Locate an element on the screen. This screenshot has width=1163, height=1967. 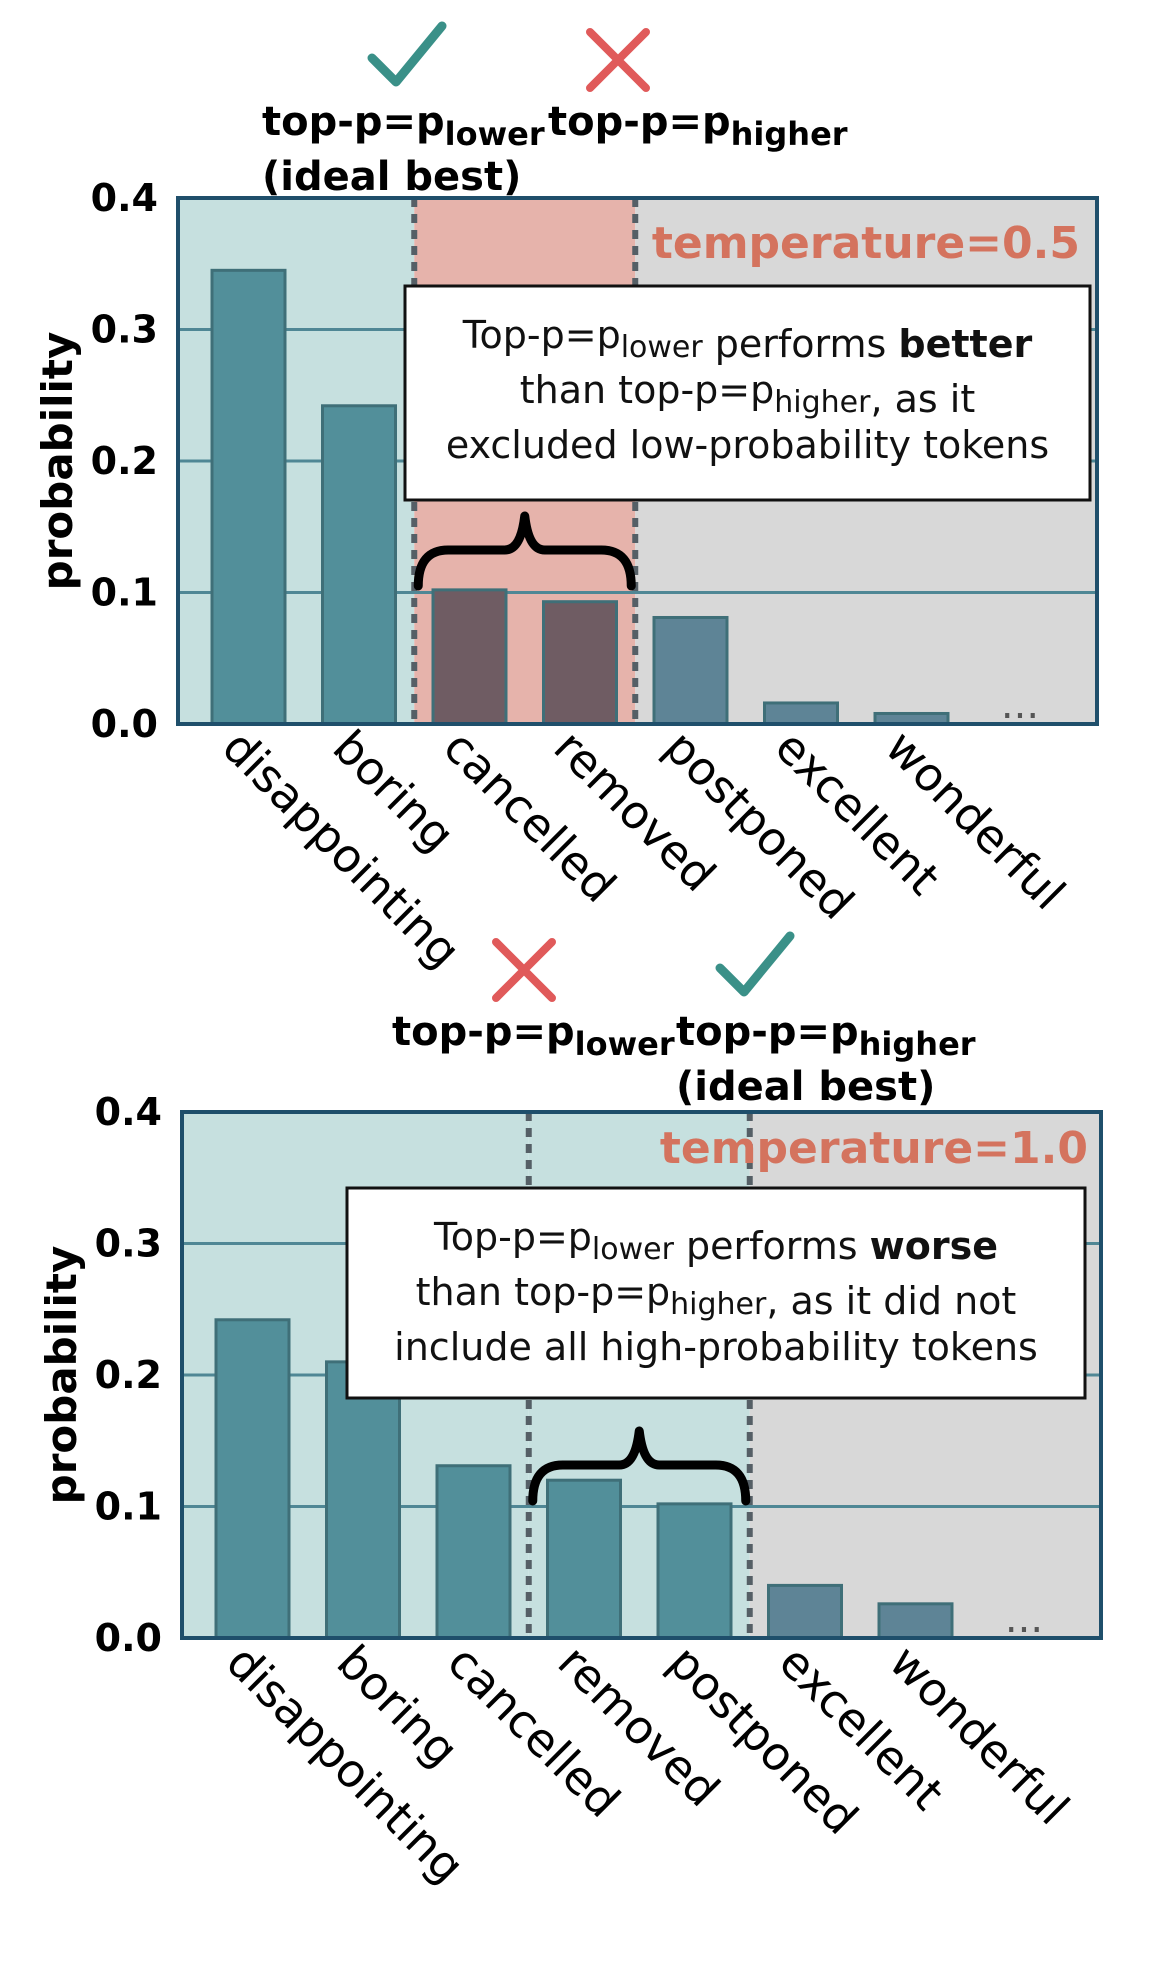
header-lower-caption: (ideal best) is located at coordinates (391, 177).